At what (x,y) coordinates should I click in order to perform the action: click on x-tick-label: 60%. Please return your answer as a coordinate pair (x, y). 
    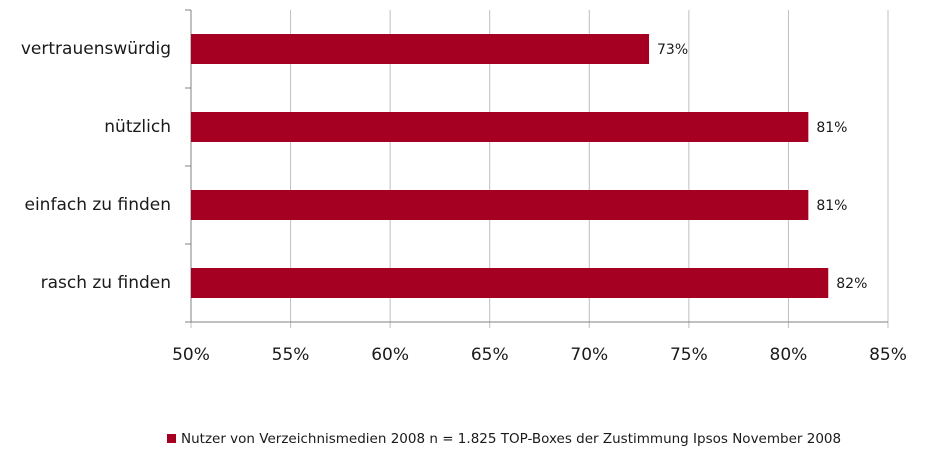
    Looking at the image, I should click on (390, 355).